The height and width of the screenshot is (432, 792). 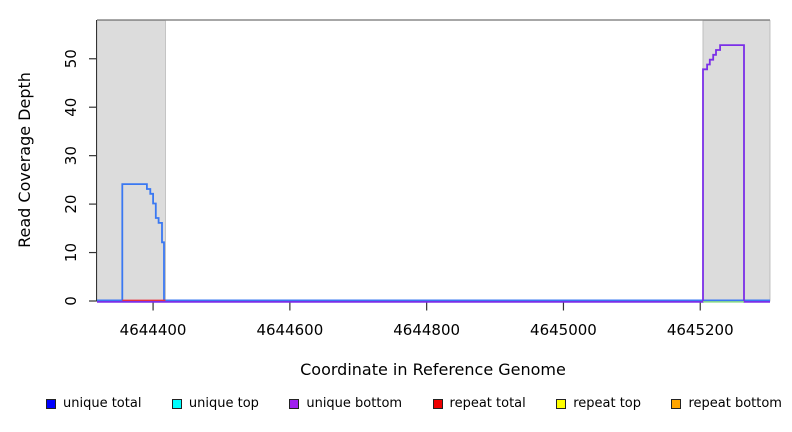 I want to click on y-tick-label: 20, so click(x=71, y=204).